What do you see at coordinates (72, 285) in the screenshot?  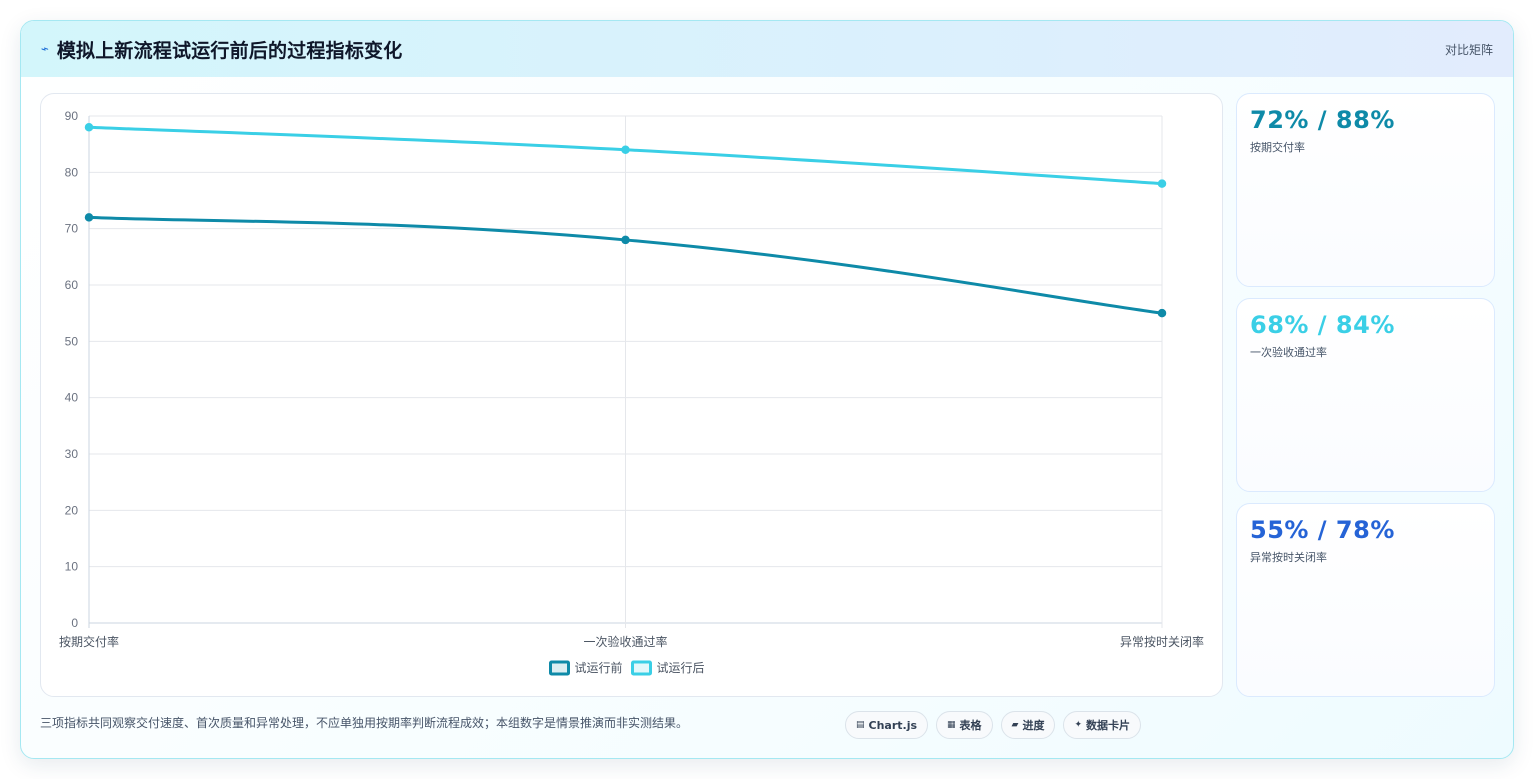 I see `y-tick-label: 60` at bounding box center [72, 285].